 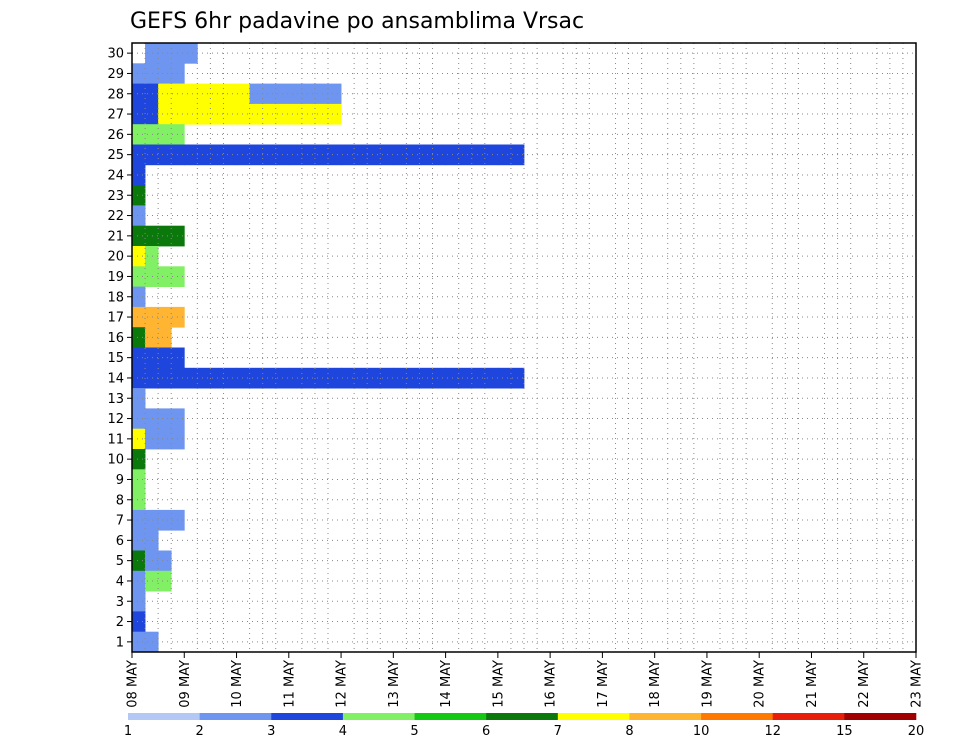 What do you see at coordinates (655, 684) in the screenshot?
I see `x-tick-label: 18 MAY` at bounding box center [655, 684].